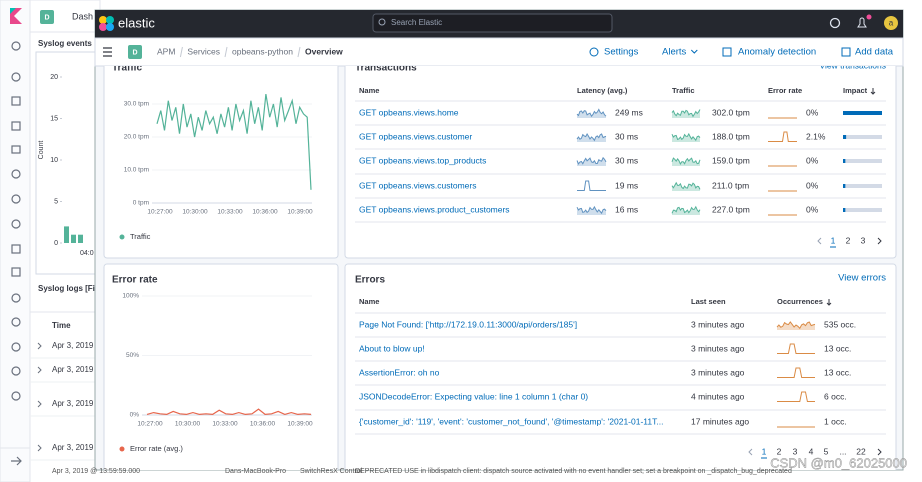 The height and width of the screenshot is (482, 922). Describe the element at coordinates (369, 90) in the screenshot. I see `column-header: Name` at that location.